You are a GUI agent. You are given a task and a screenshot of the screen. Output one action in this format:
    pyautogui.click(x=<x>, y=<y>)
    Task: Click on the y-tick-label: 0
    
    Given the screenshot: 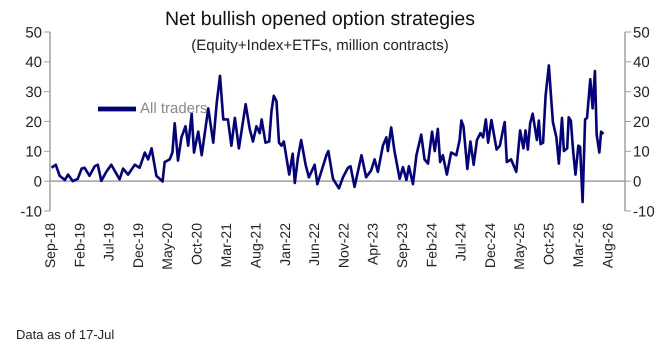 What is the action you would take?
    pyautogui.click(x=38, y=181)
    